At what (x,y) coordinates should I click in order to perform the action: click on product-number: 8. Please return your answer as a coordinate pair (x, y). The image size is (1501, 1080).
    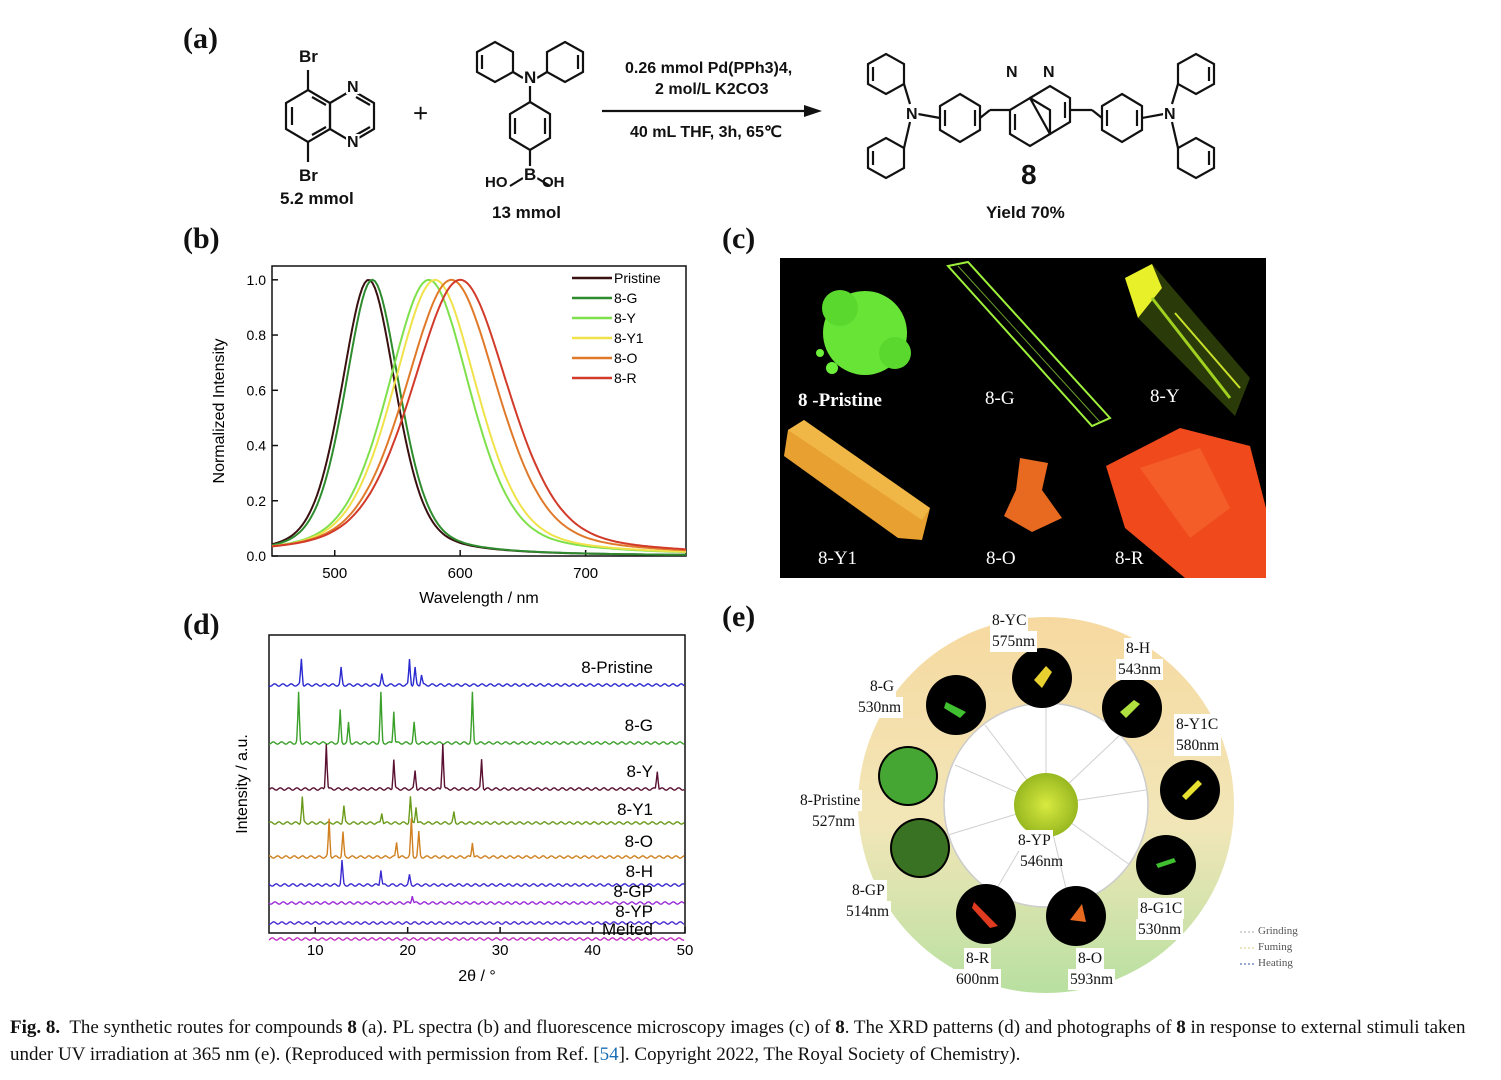
    Looking at the image, I should click on (1029, 174).